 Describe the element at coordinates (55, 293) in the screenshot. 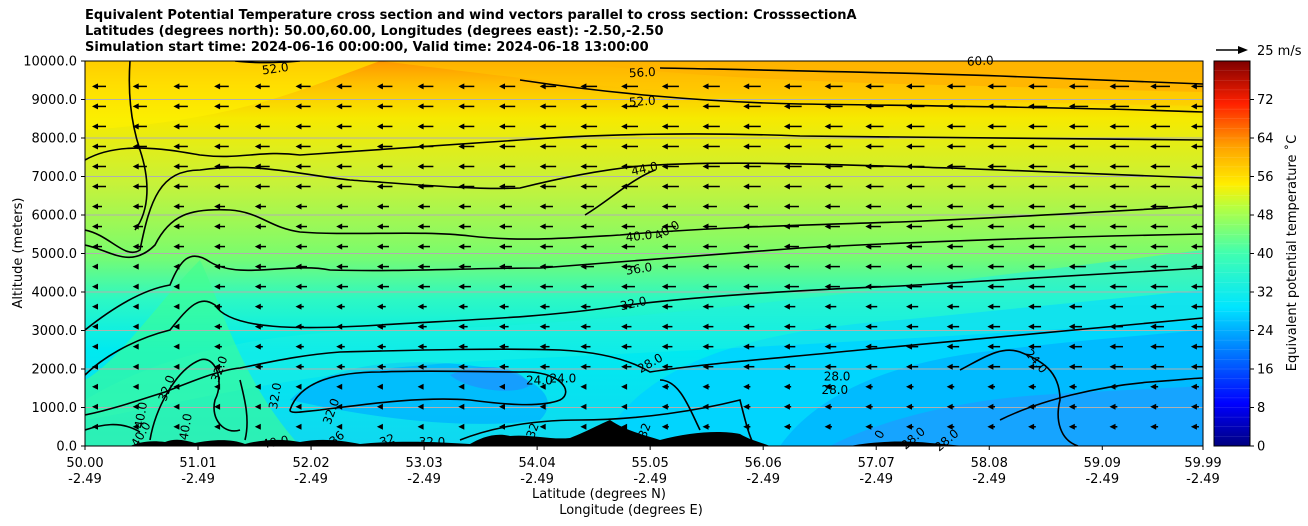

I see `y-tick-label: 4000.0` at that location.